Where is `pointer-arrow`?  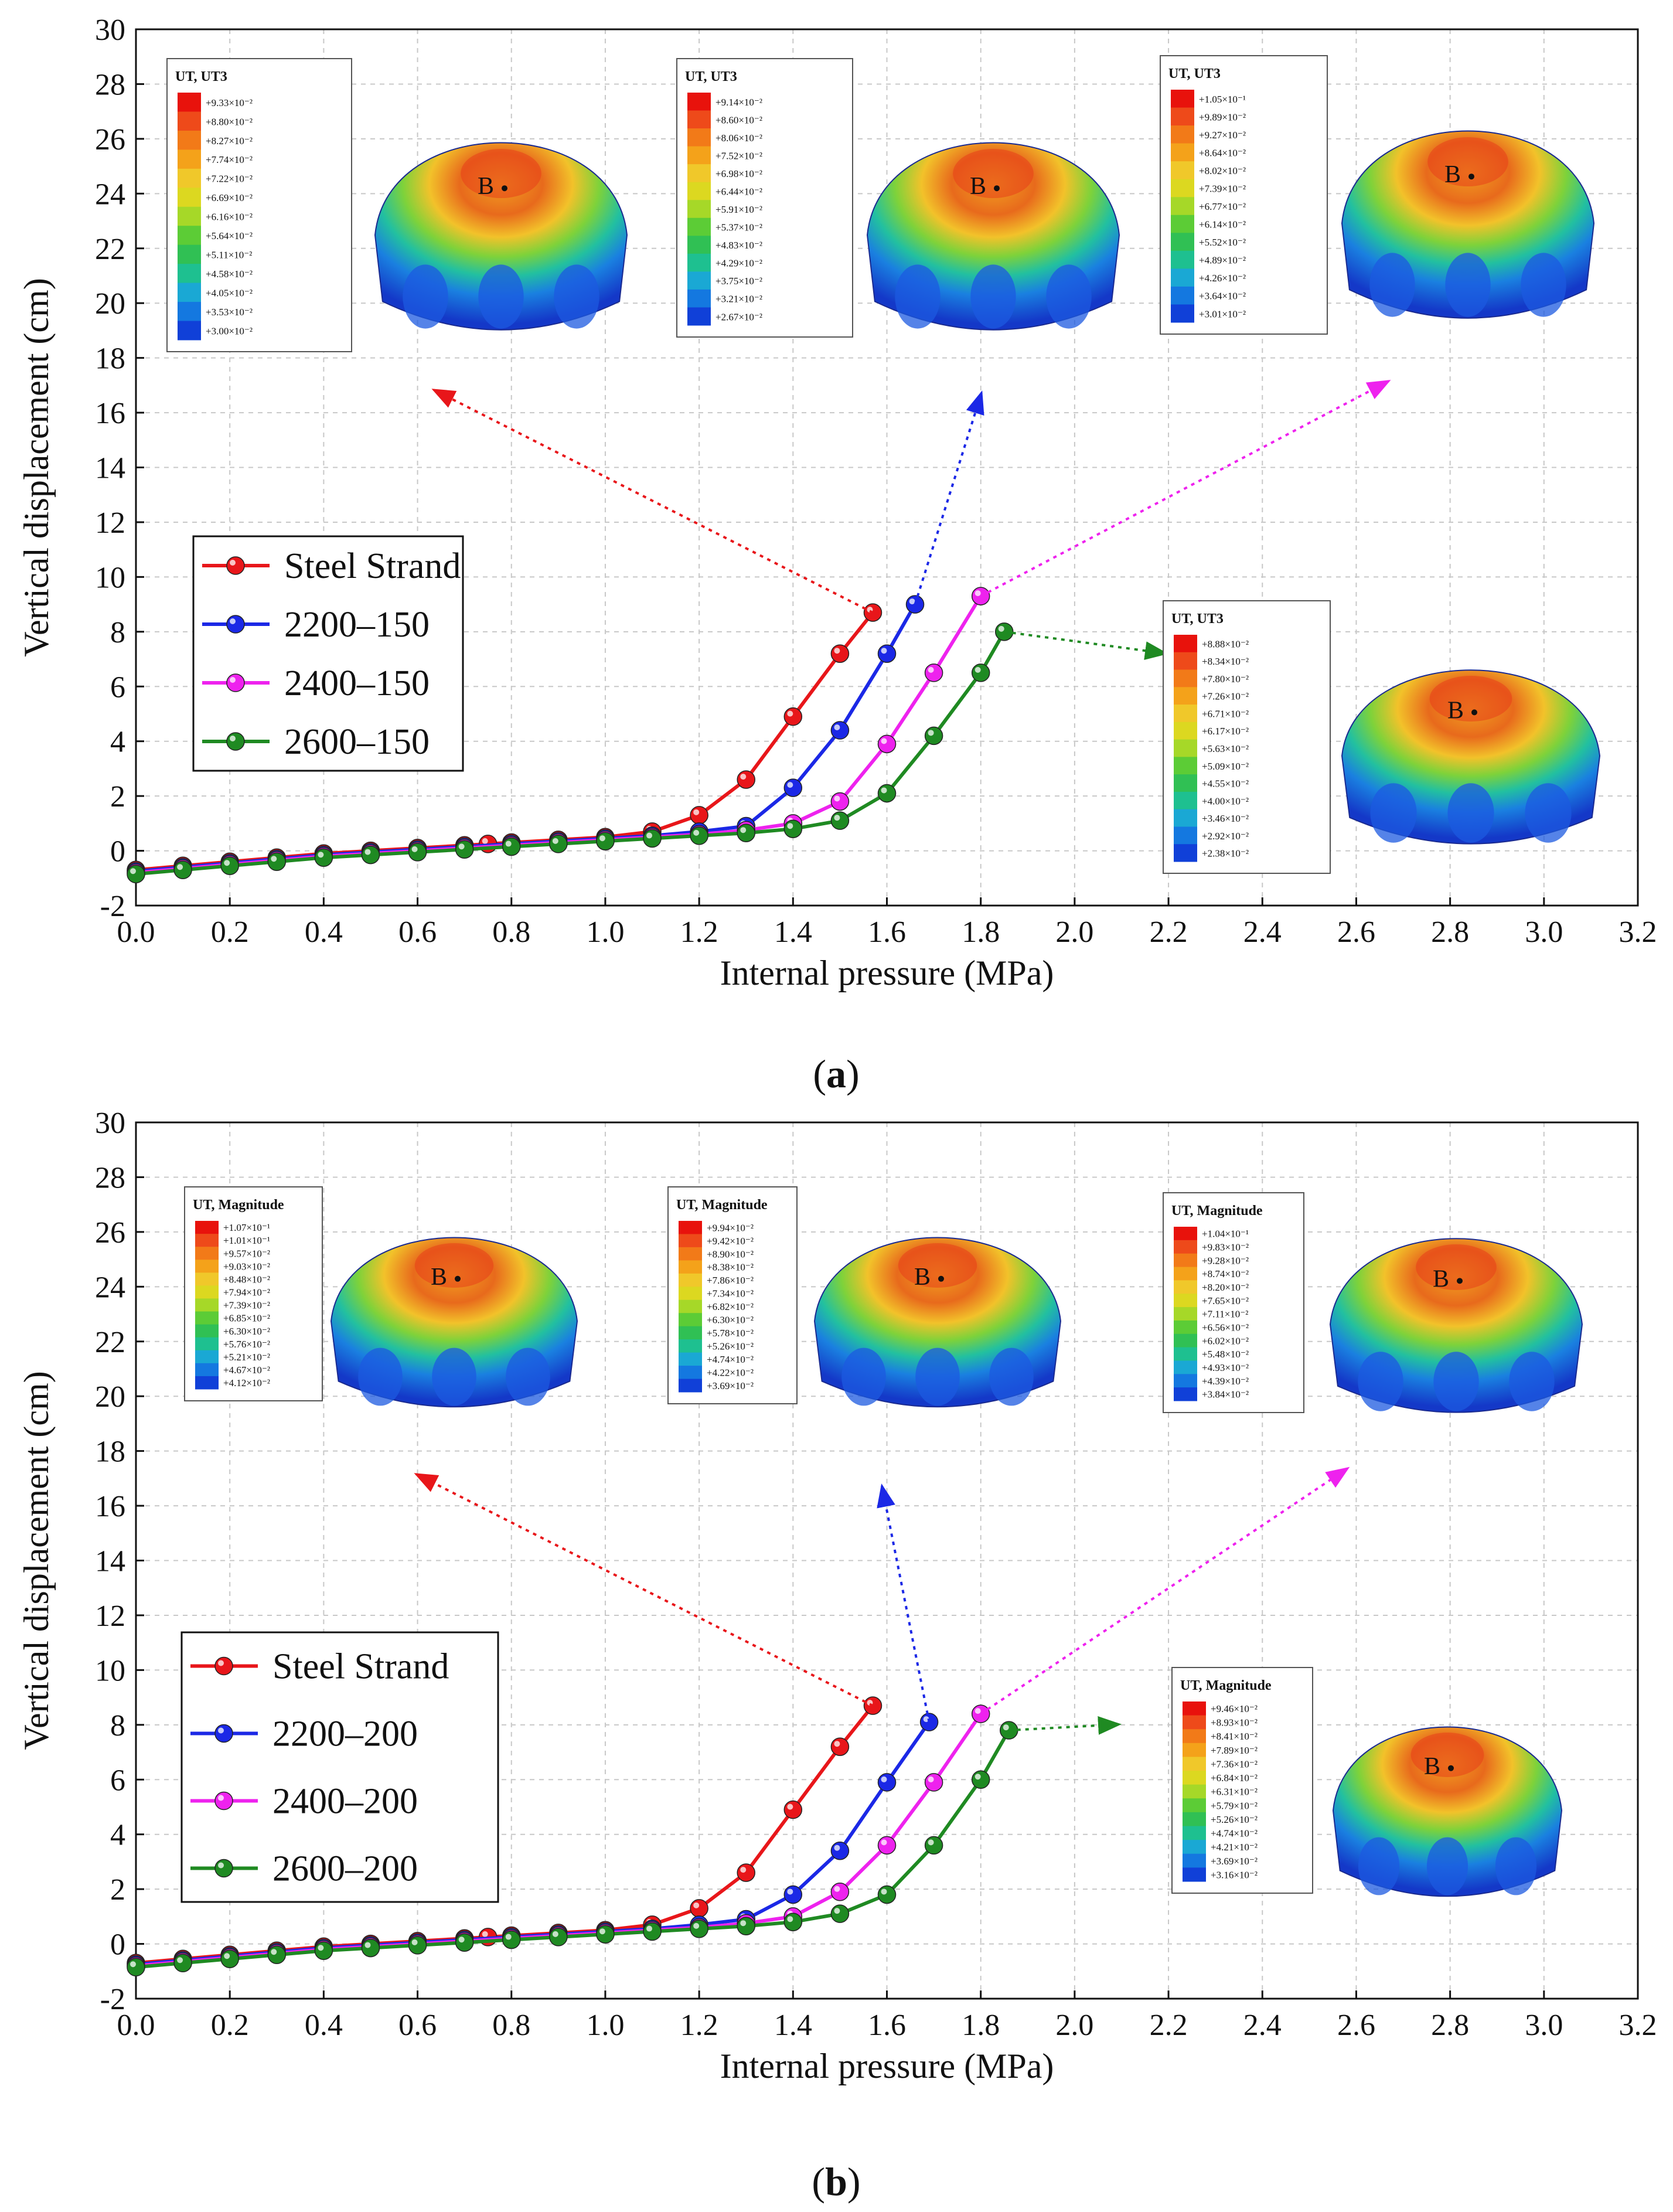
pointer-arrow is located at coordinates (1185, 488).